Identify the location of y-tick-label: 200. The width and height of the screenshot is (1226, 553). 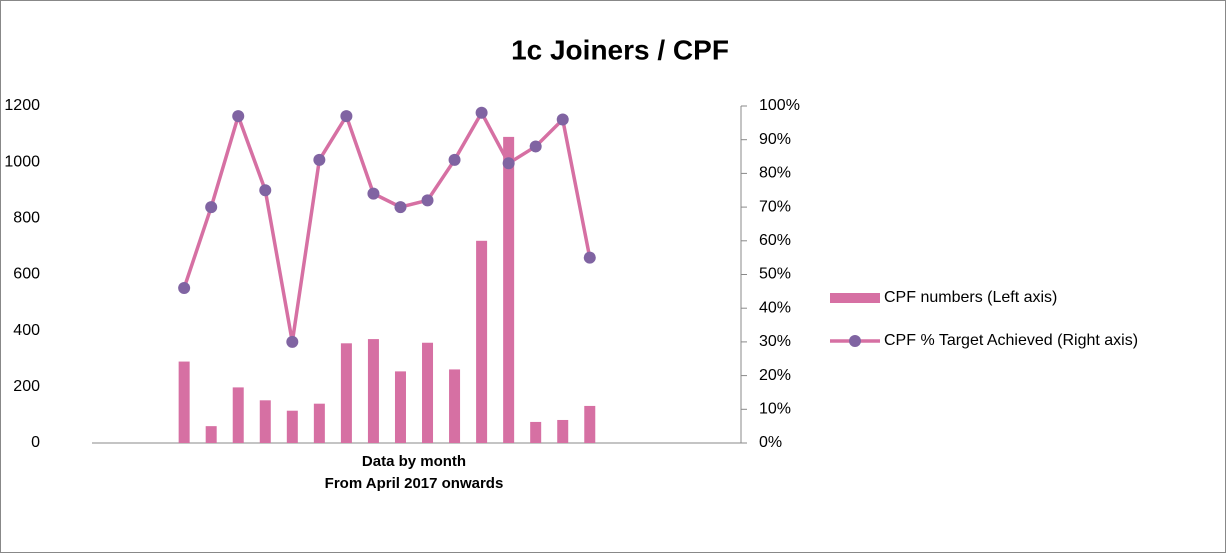
(26, 386).